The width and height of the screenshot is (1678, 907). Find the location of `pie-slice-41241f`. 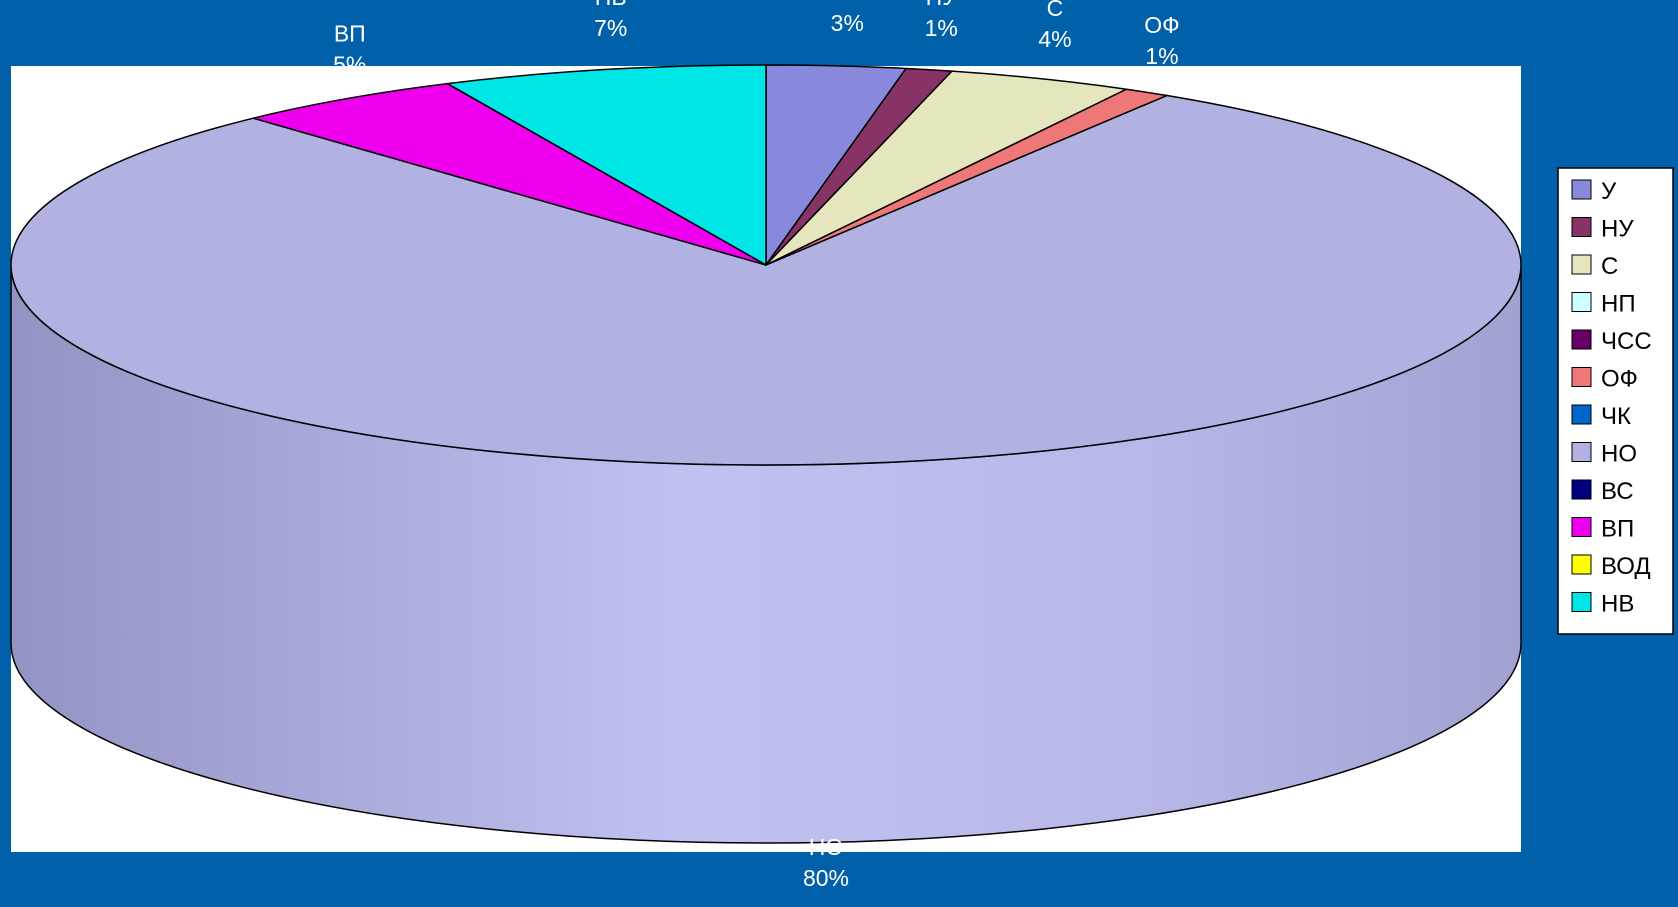

pie-slice-41241f is located at coordinates (509, 174).